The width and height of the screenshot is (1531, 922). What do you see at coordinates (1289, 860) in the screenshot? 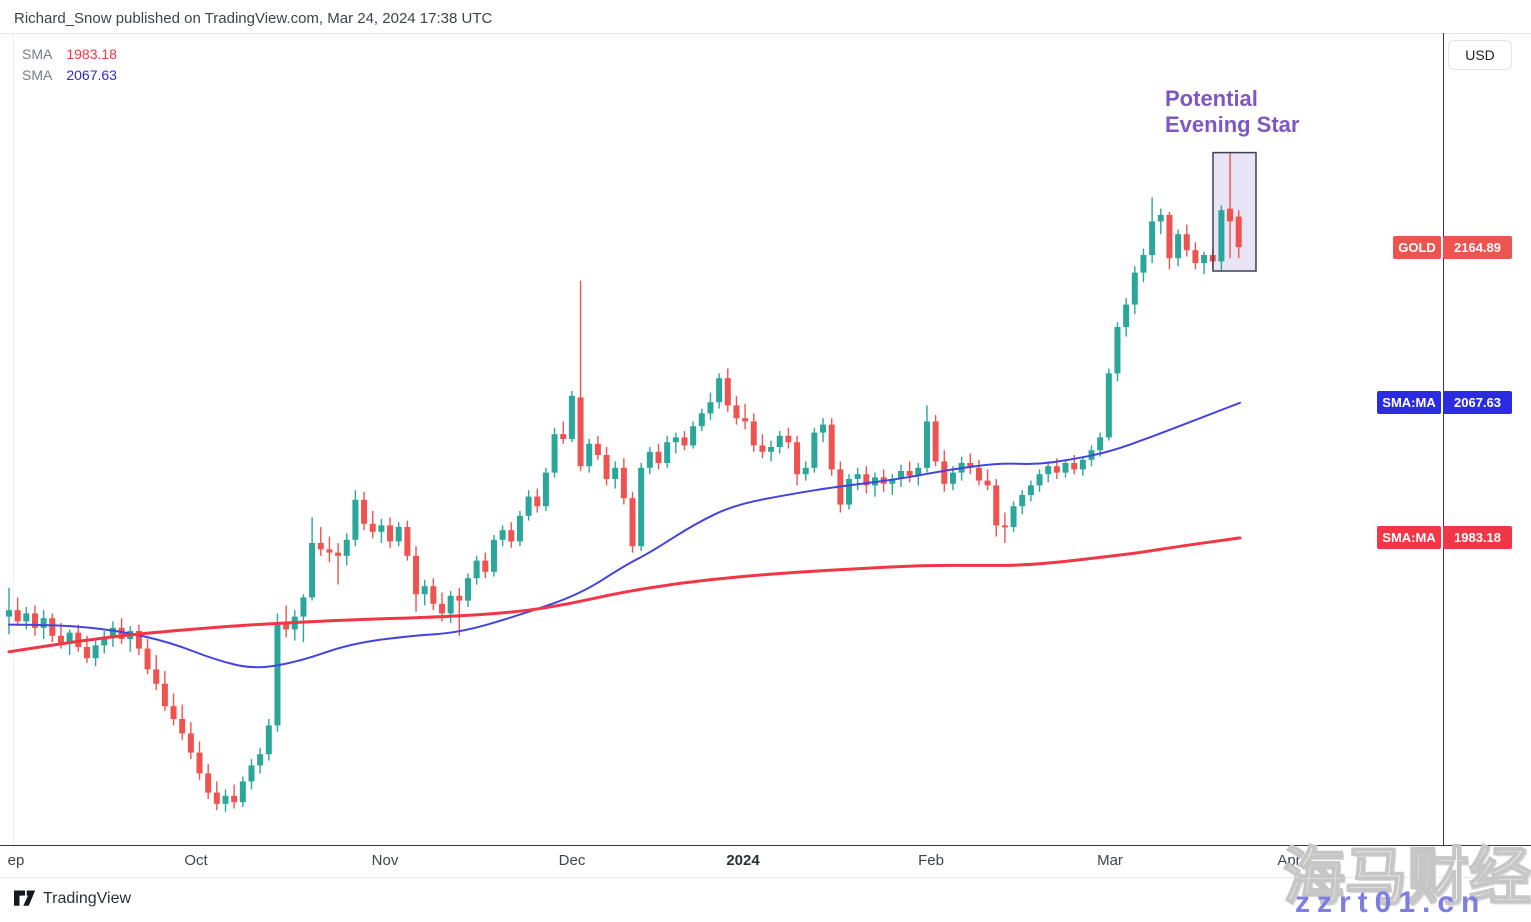
I see `time-tick-Apr: Apr` at bounding box center [1289, 860].